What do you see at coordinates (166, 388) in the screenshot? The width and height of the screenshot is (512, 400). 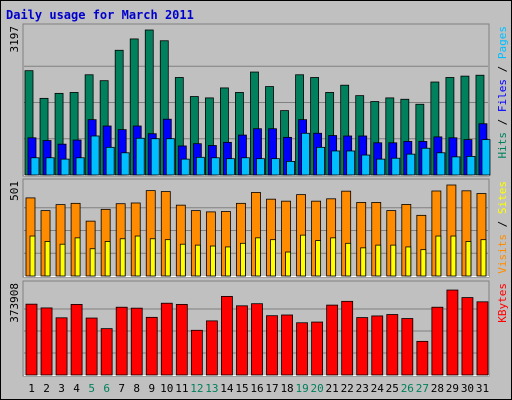 I see `x-tick-day-10: 10` at bounding box center [166, 388].